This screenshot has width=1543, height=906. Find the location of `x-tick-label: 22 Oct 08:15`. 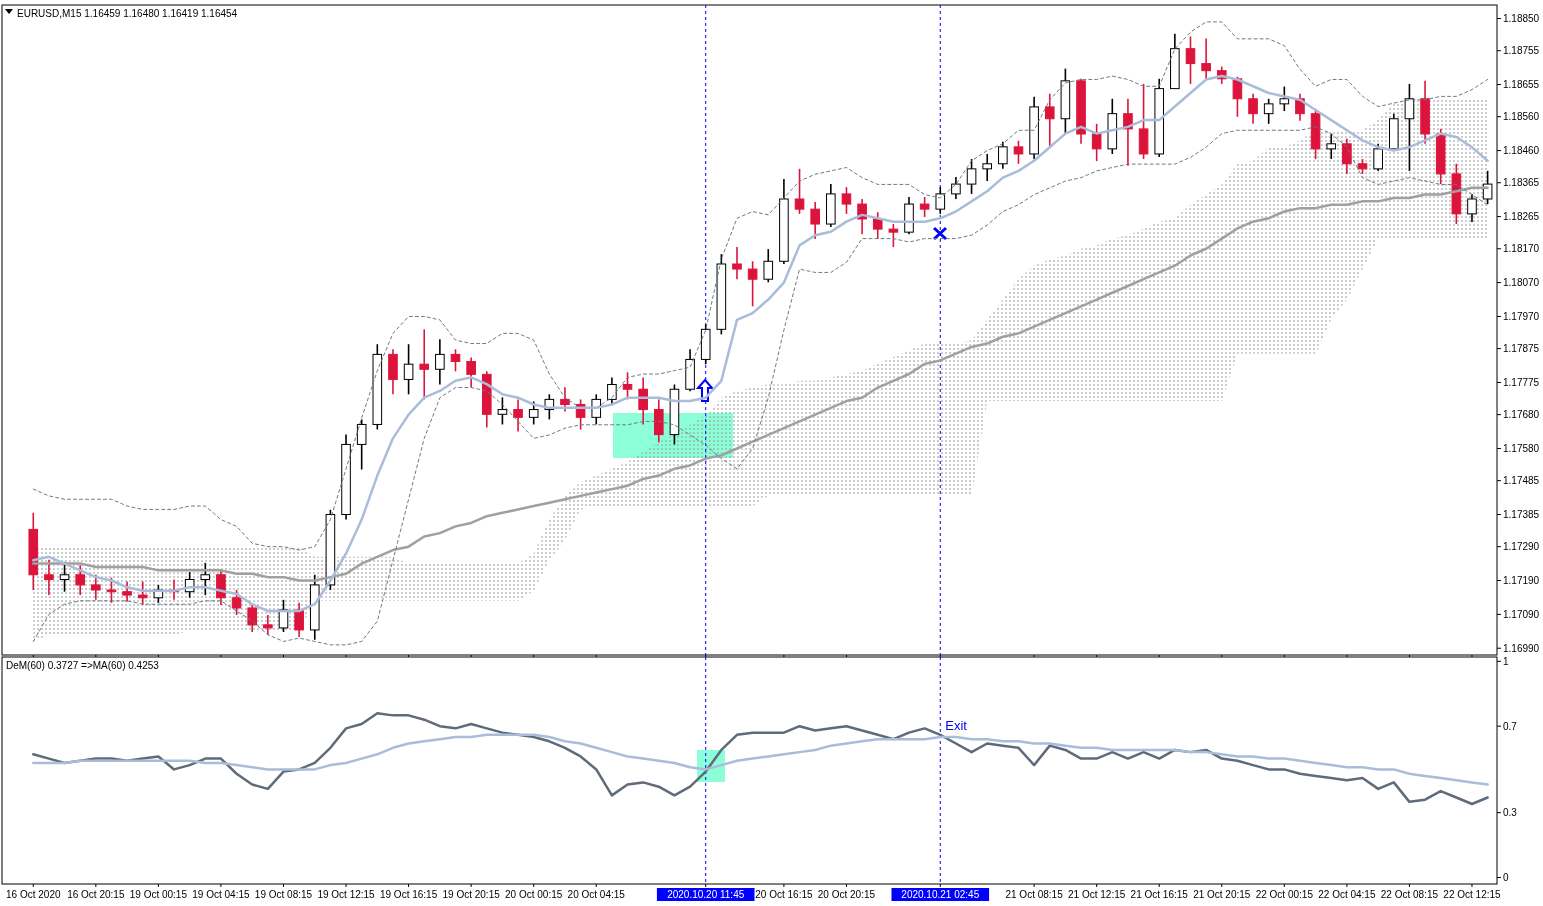

x-tick-label: 22 Oct 08:15 is located at coordinates (1409, 894).